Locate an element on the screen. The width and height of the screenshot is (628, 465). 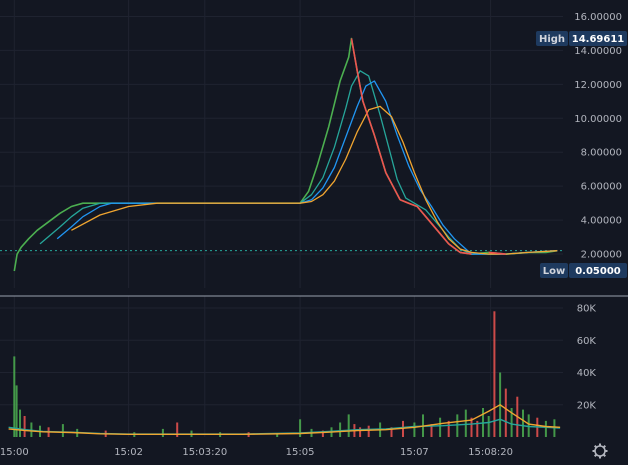
volume-ma-lines is located at coordinates (284, 419).